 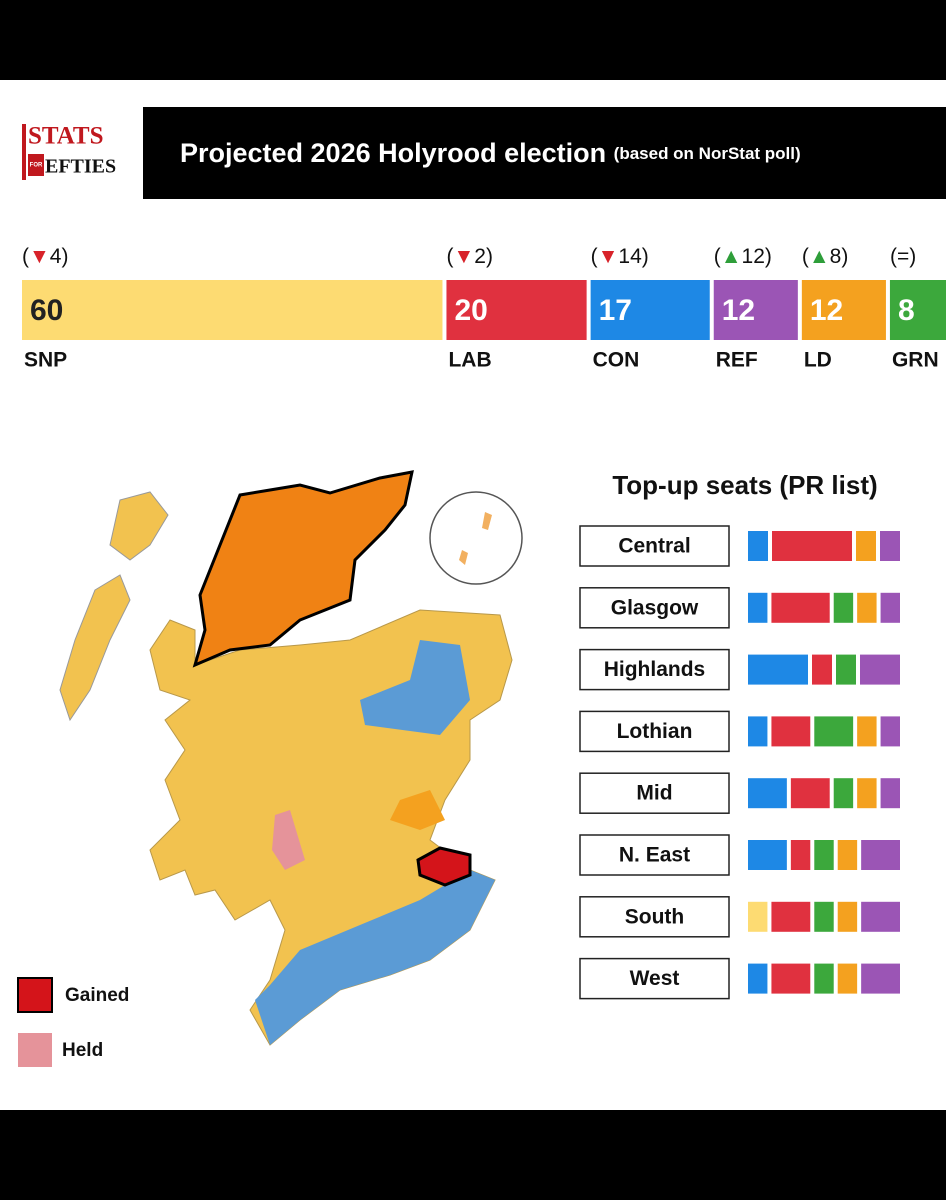 What do you see at coordinates (415, 687) in the screenshot?
I see `blue-north` at bounding box center [415, 687].